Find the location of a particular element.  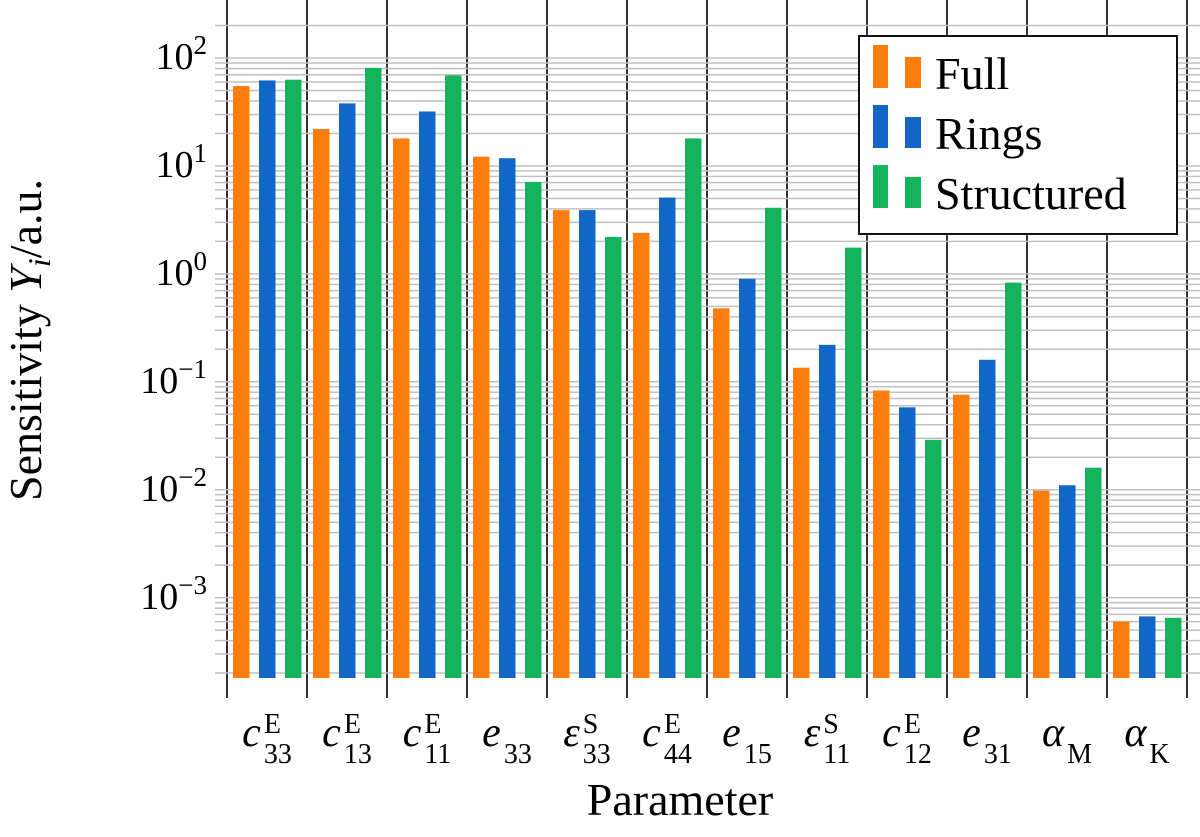

y-tick-label-1e−3: 10−3 is located at coordinates (142, 594).